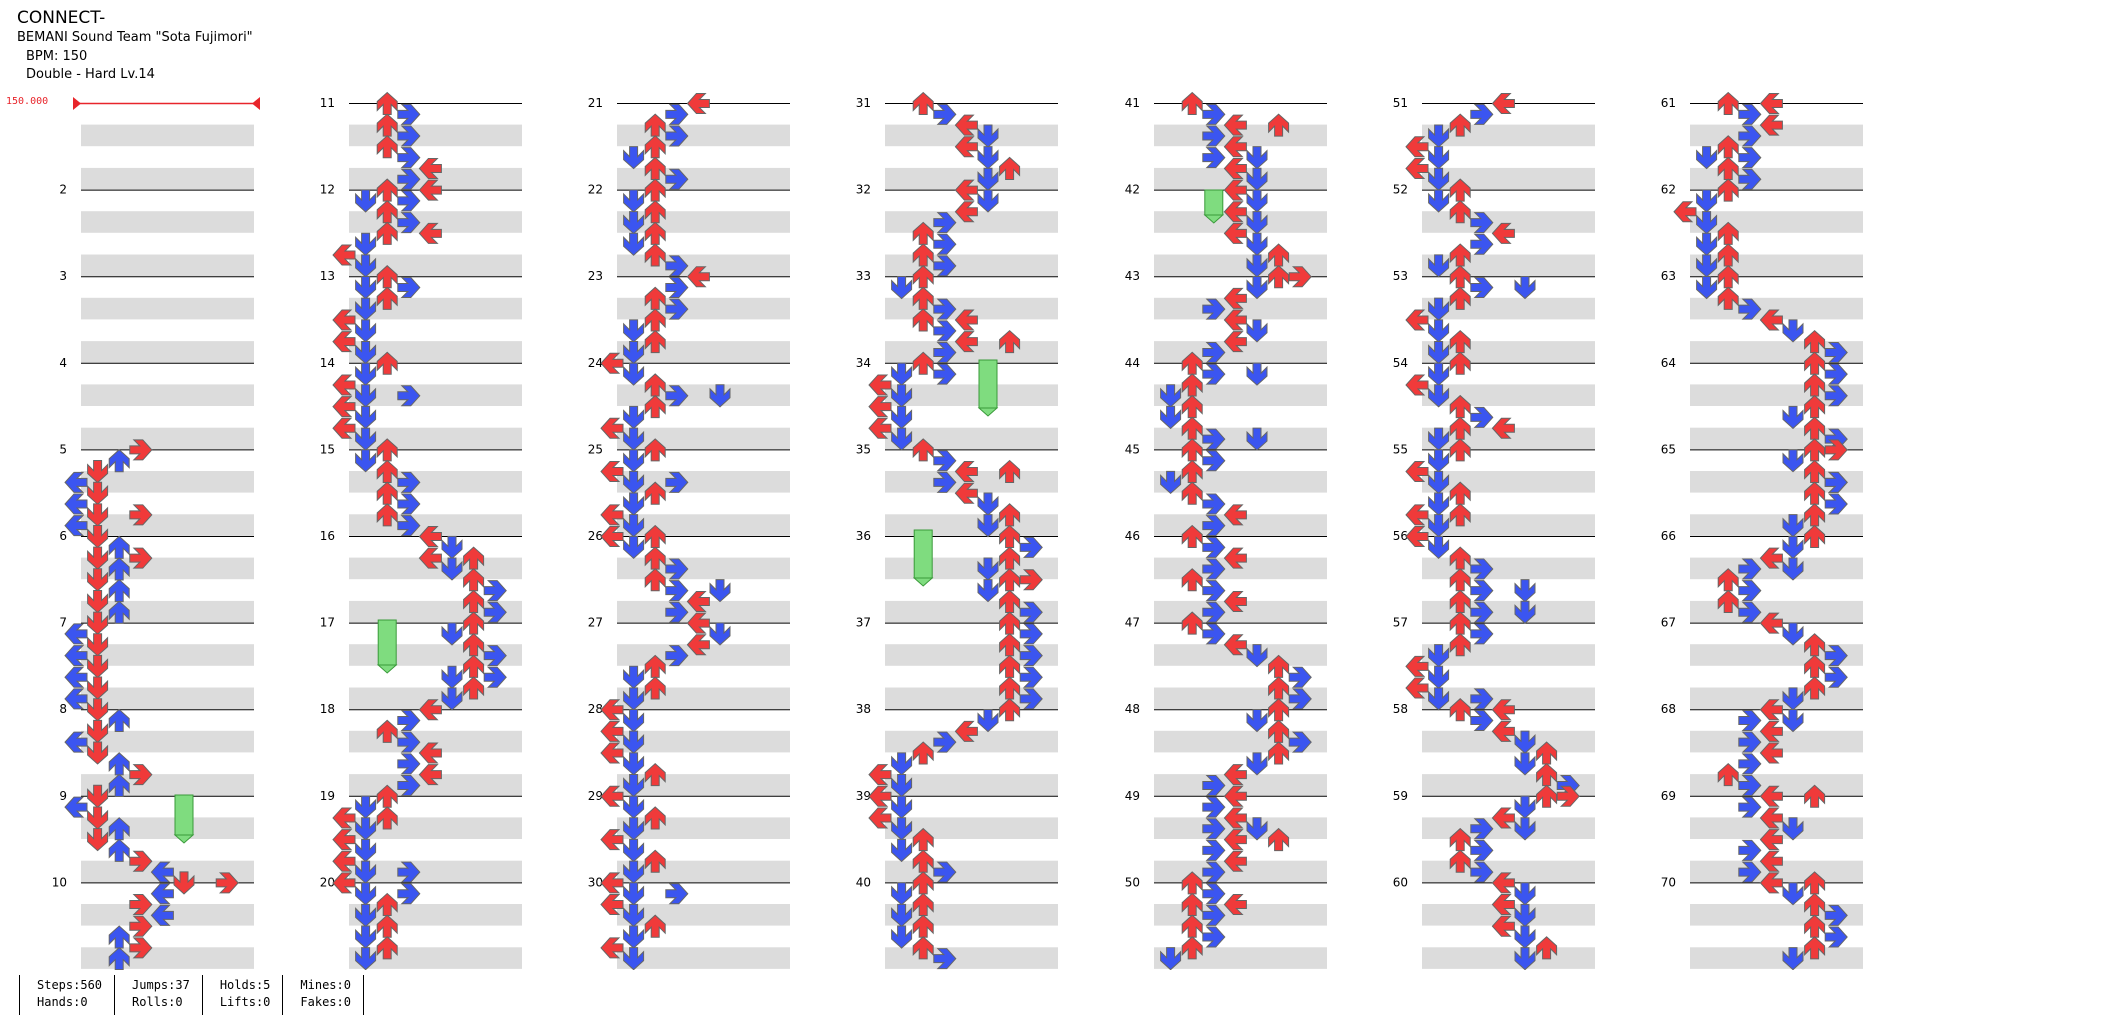 Image resolution: width=2119 pixels, height=1024 pixels. Describe the element at coordinates (323, 995) in the screenshot. I see `stat-group-mines: Mines:0 Fakes:0` at that location.